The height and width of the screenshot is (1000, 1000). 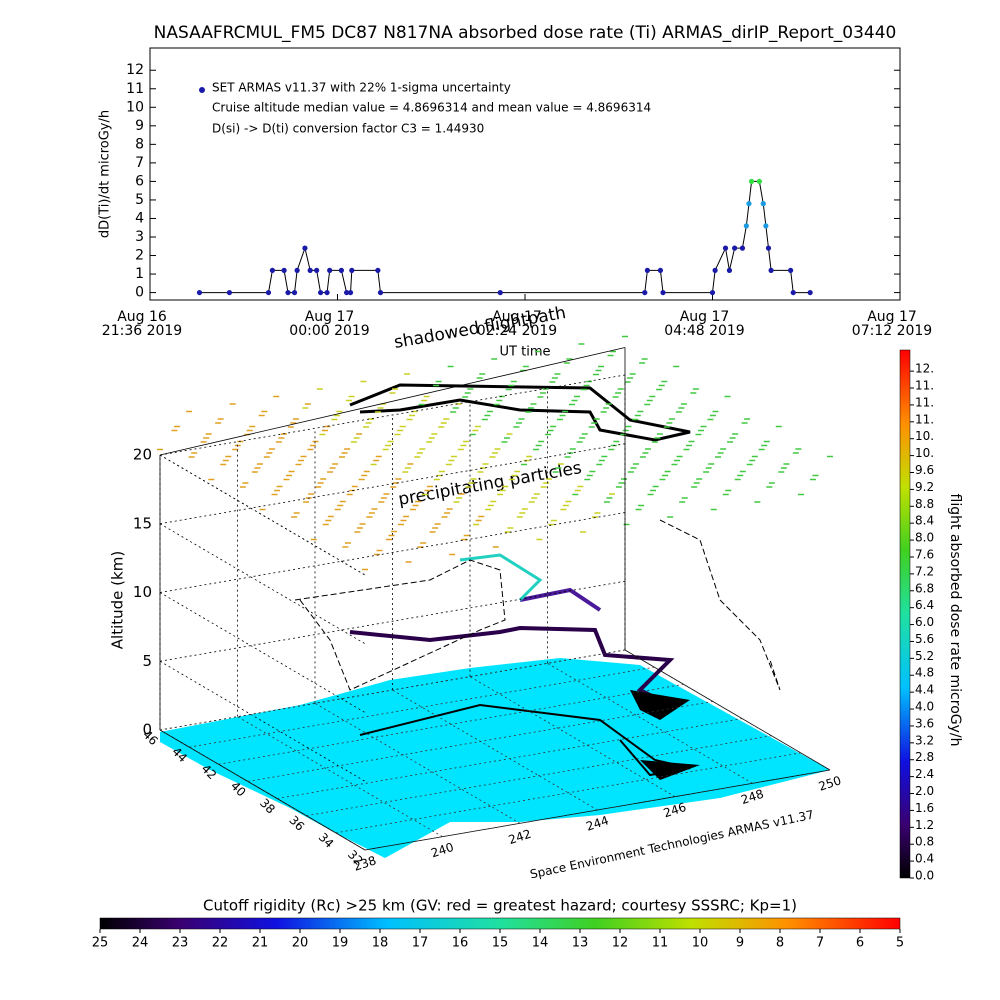 I want to click on y-tick-label: 10, so click(x=135, y=107).